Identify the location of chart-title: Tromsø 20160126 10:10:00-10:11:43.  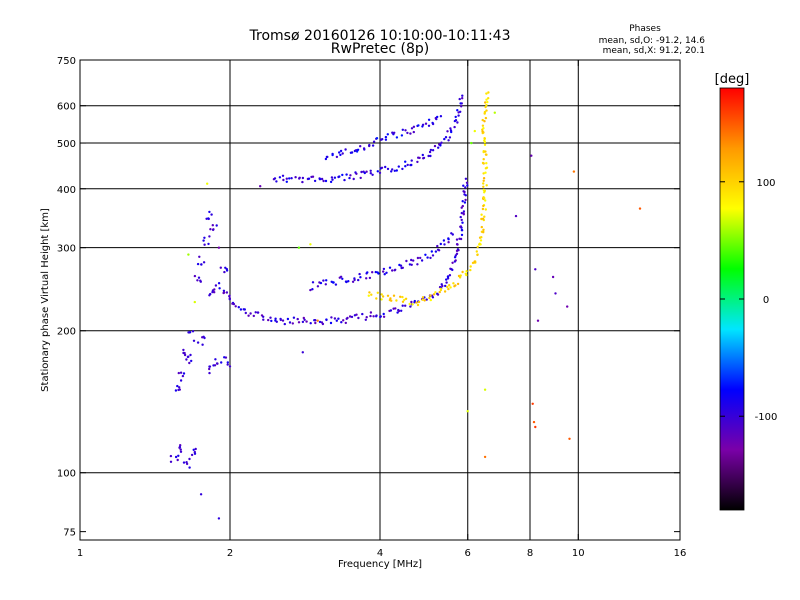
(380, 36).